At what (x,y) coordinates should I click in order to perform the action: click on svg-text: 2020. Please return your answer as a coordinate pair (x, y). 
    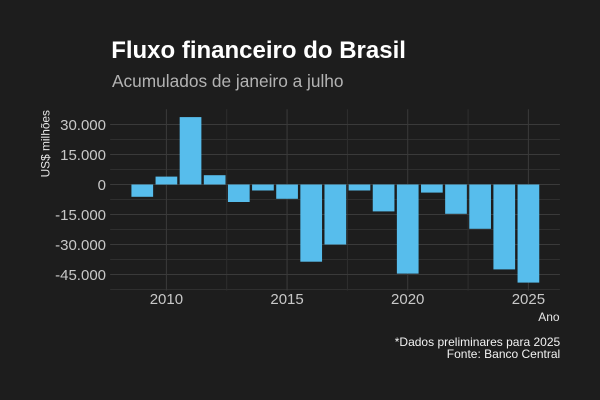
    Looking at the image, I should click on (407, 299).